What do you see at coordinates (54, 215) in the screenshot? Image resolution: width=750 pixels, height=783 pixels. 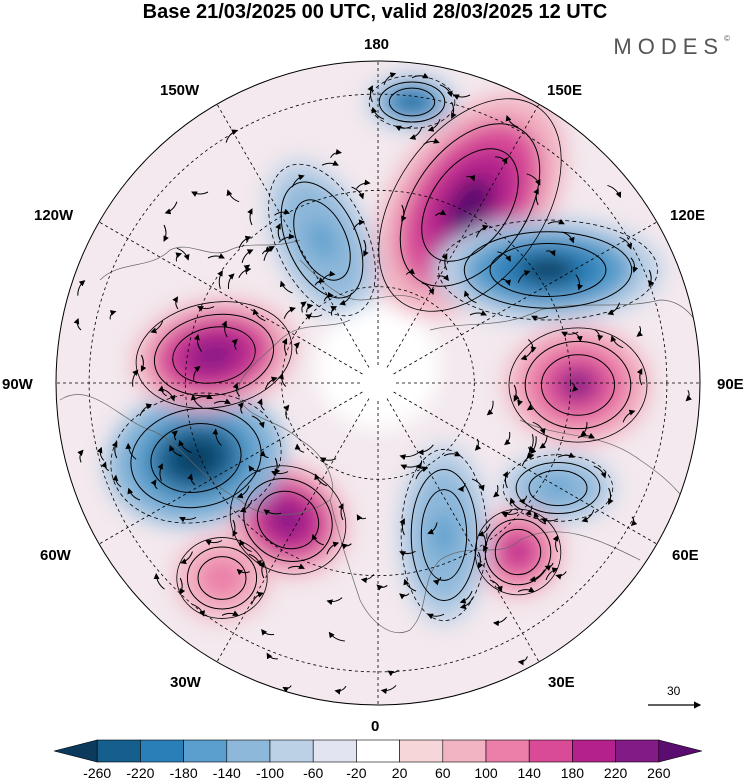 I see `lon-label-120w: 120W` at bounding box center [54, 215].